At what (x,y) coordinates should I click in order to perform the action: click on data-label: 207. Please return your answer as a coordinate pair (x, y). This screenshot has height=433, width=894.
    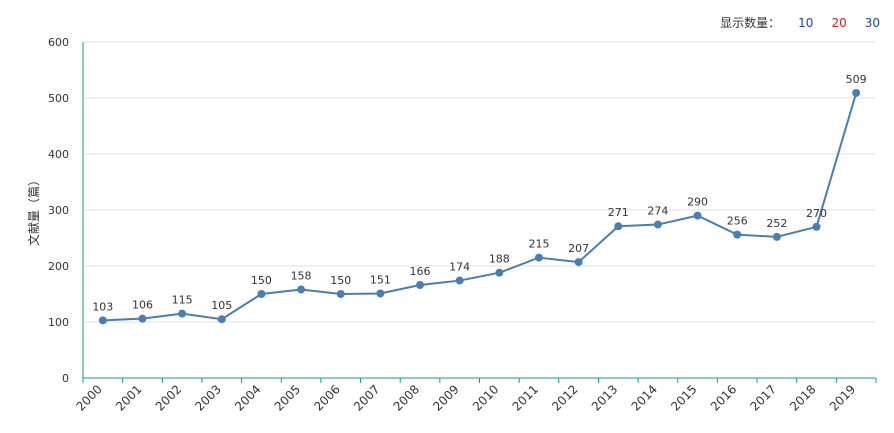
    Looking at the image, I should click on (578, 248).